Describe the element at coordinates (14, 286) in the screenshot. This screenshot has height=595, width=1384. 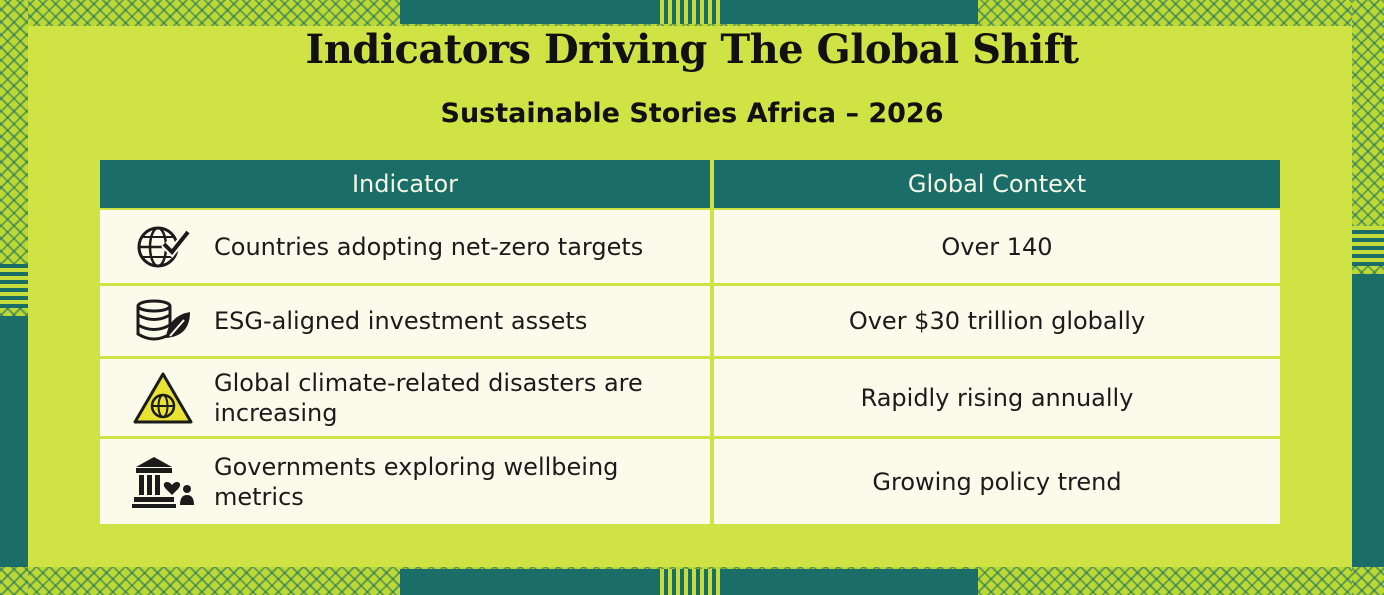
I see `left-stripes` at that location.